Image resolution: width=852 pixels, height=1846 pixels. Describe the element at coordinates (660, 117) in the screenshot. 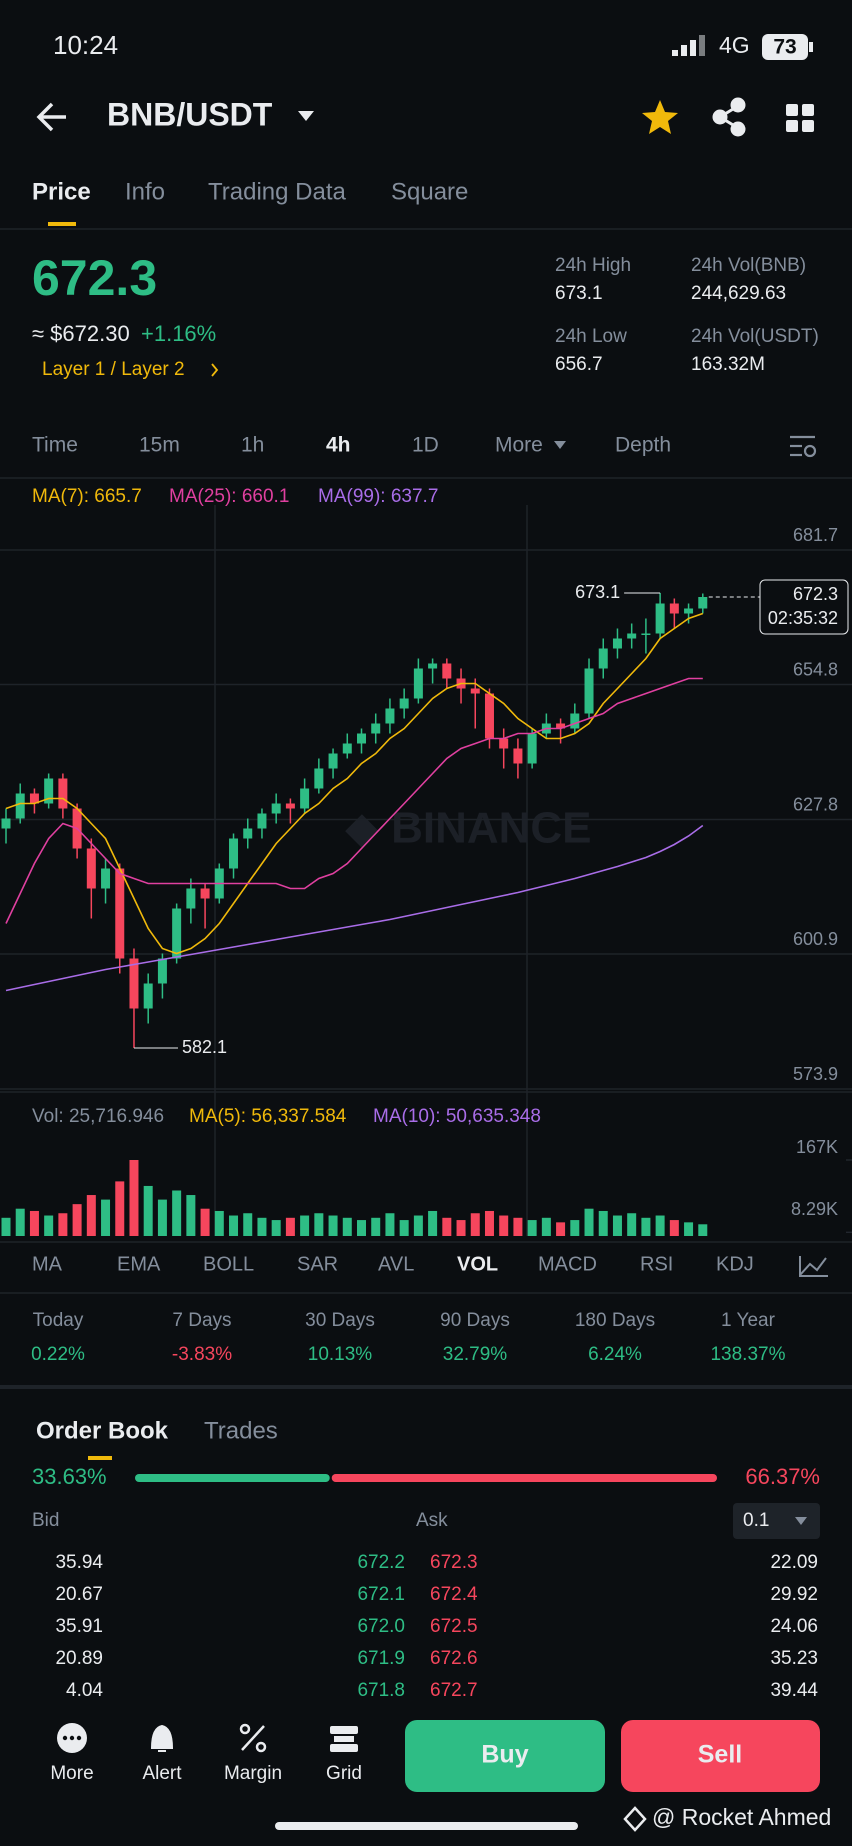

I see `favorite-star` at that location.